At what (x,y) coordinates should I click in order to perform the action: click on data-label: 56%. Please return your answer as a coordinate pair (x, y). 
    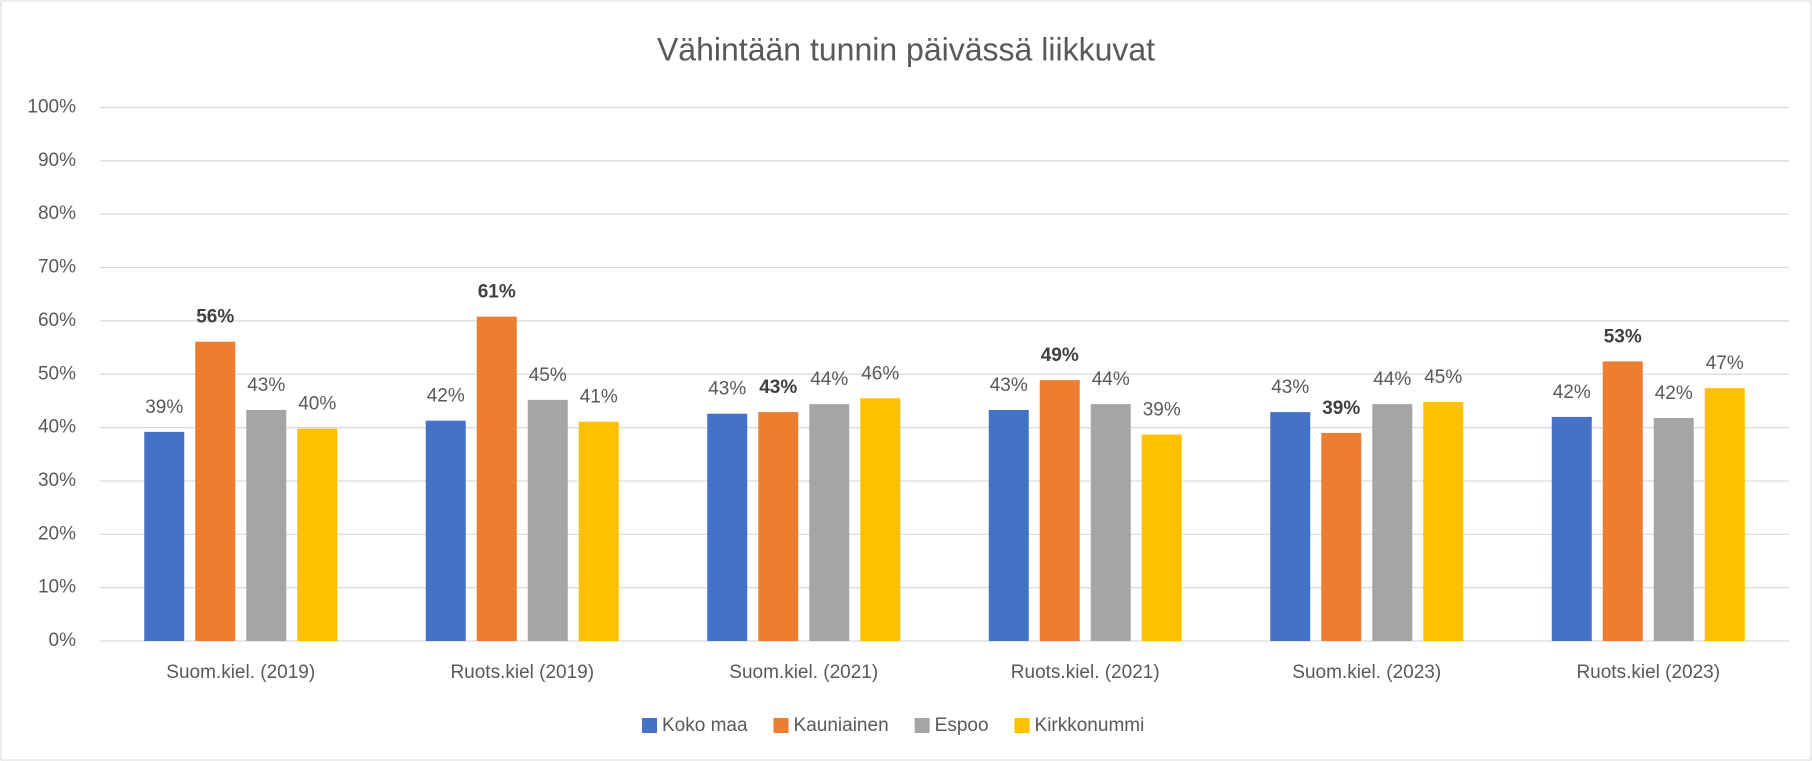
    Looking at the image, I should click on (215, 317).